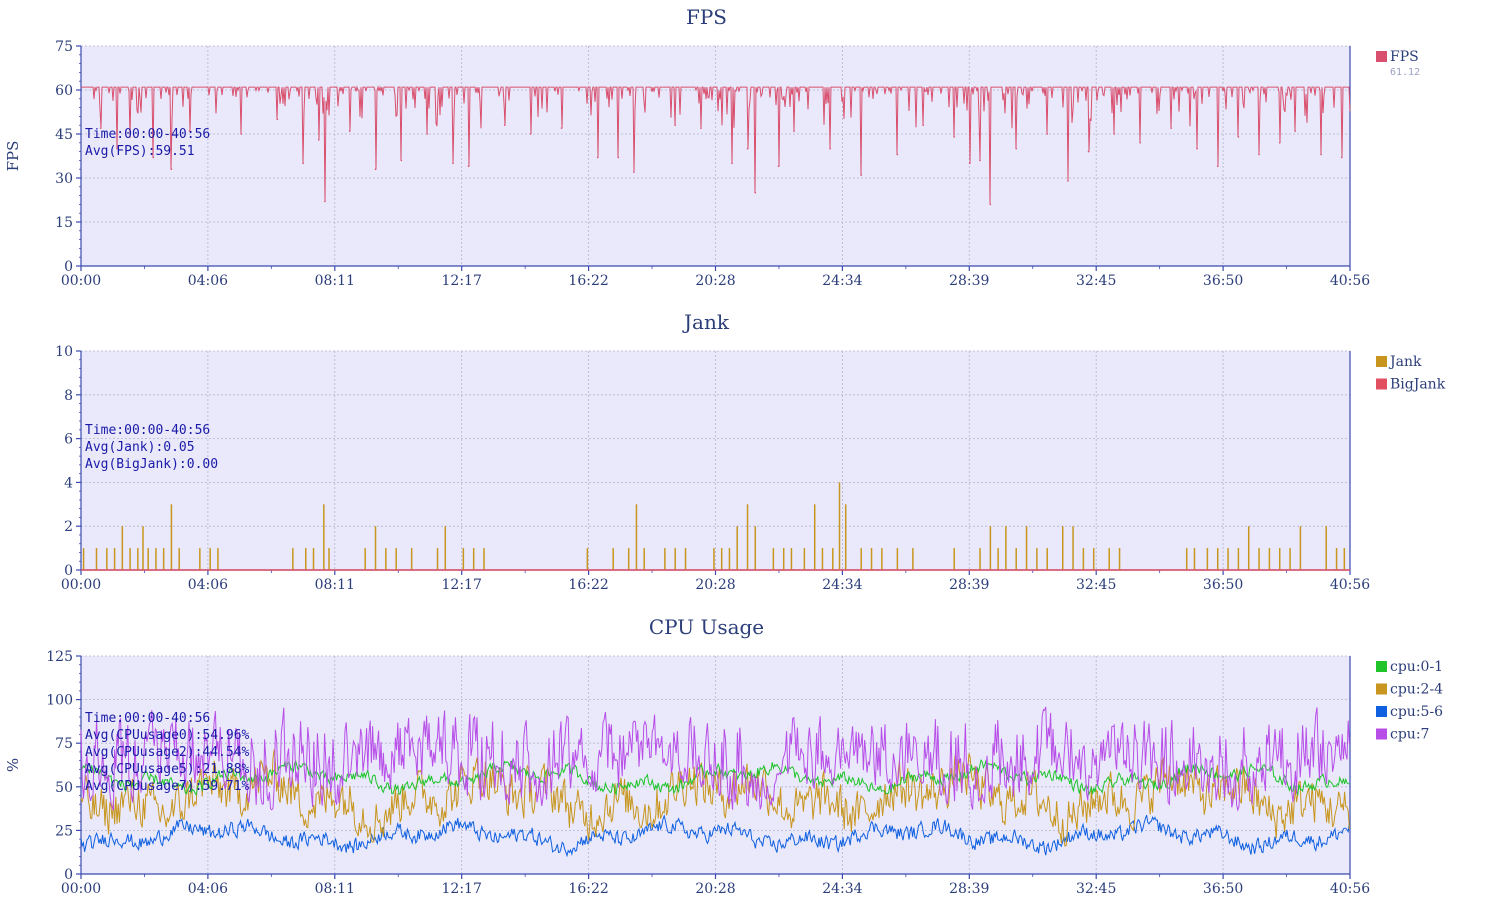 Image resolution: width=1489 pixels, height=921 pixels. I want to click on stats-annotation: Avg(CPUusage2):44.54%, so click(167, 752).